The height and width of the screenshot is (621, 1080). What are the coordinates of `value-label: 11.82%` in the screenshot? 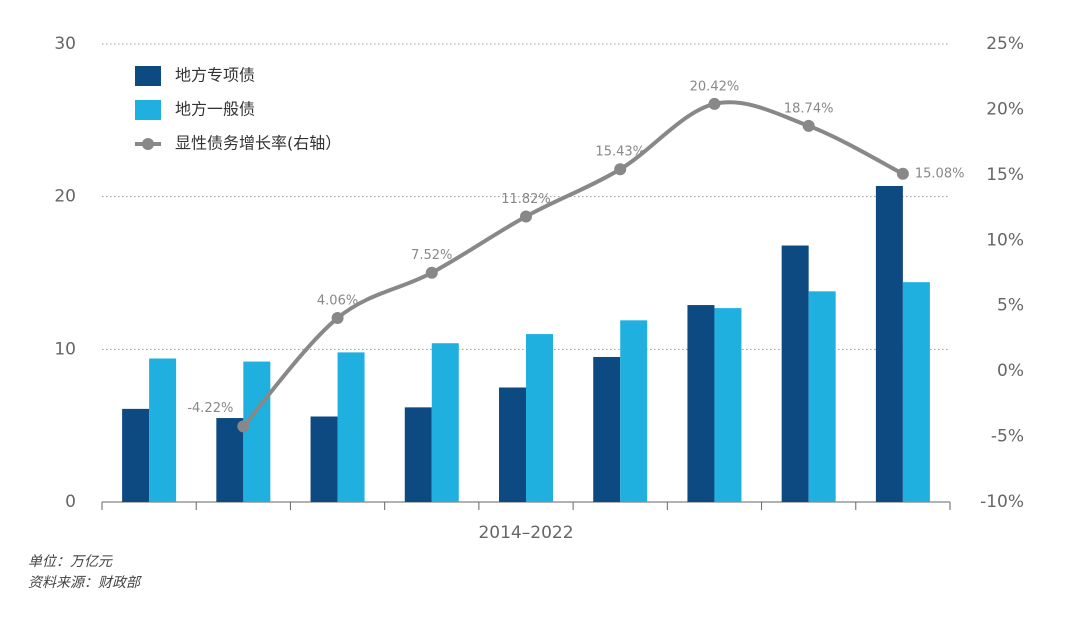 It's located at (526, 199).